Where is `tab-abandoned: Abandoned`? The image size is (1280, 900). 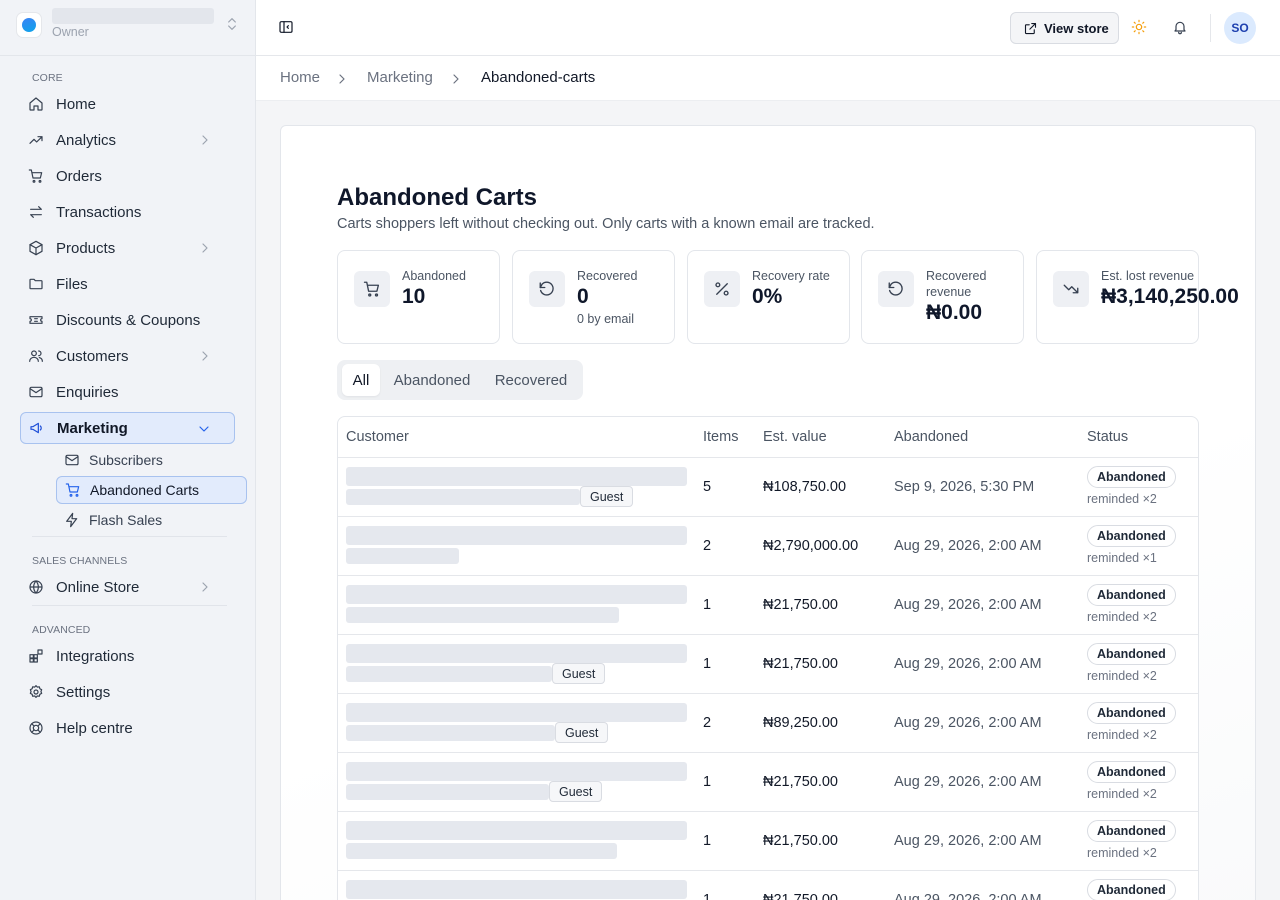
tab-abandoned: Abandoned is located at coordinates (432, 380).